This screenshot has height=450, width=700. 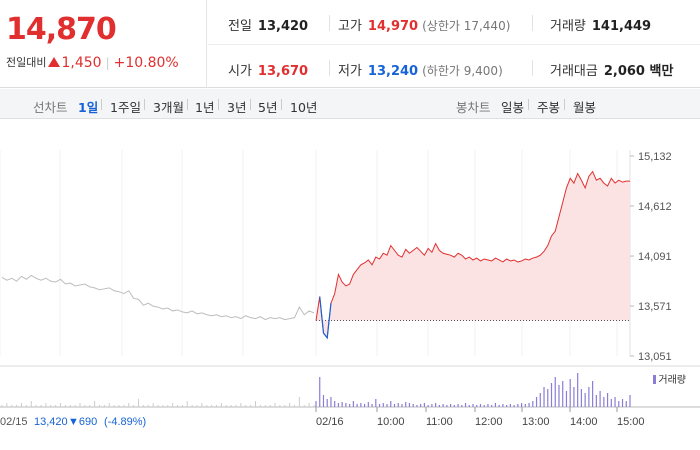 I want to click on stat-low: 저가 13,240 (하한가 9,400), so click(x=420, y=69).